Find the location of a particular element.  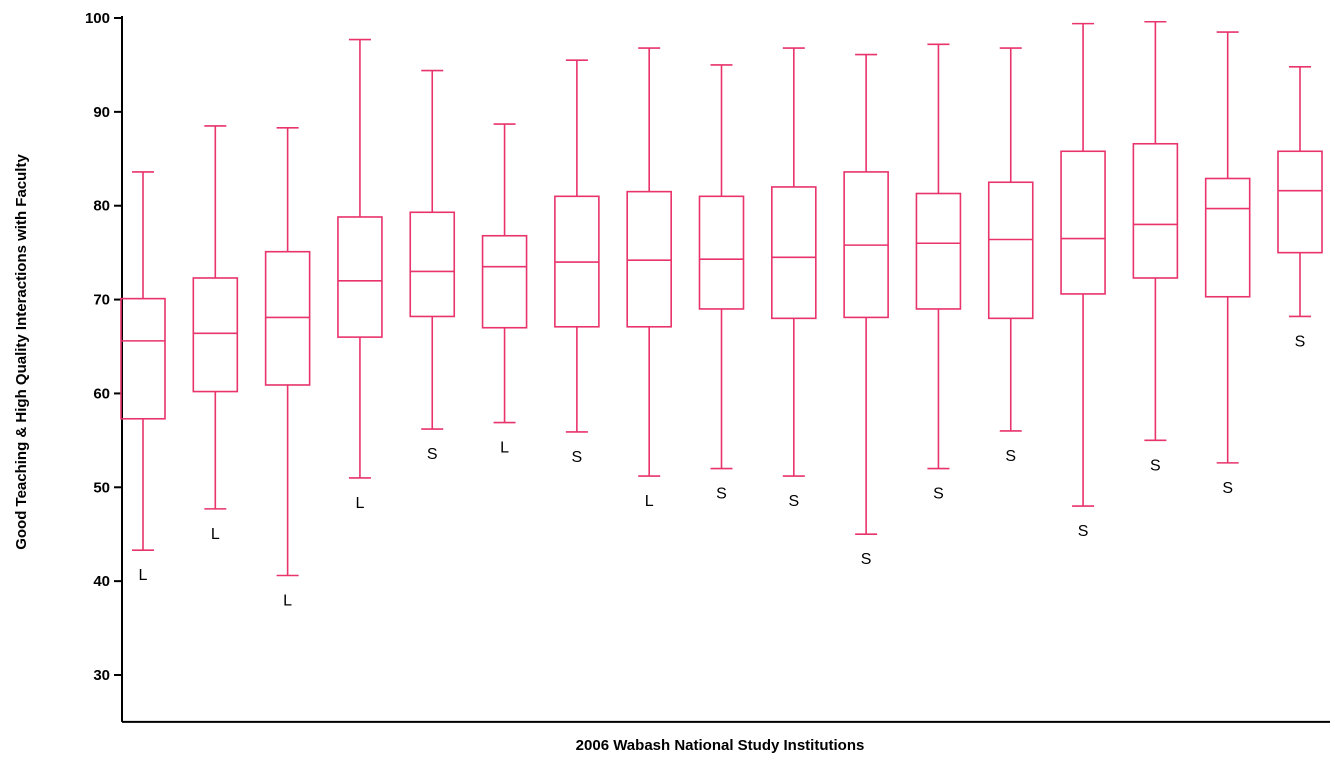

box-plot-2: L is located at coordinates (215, 334).